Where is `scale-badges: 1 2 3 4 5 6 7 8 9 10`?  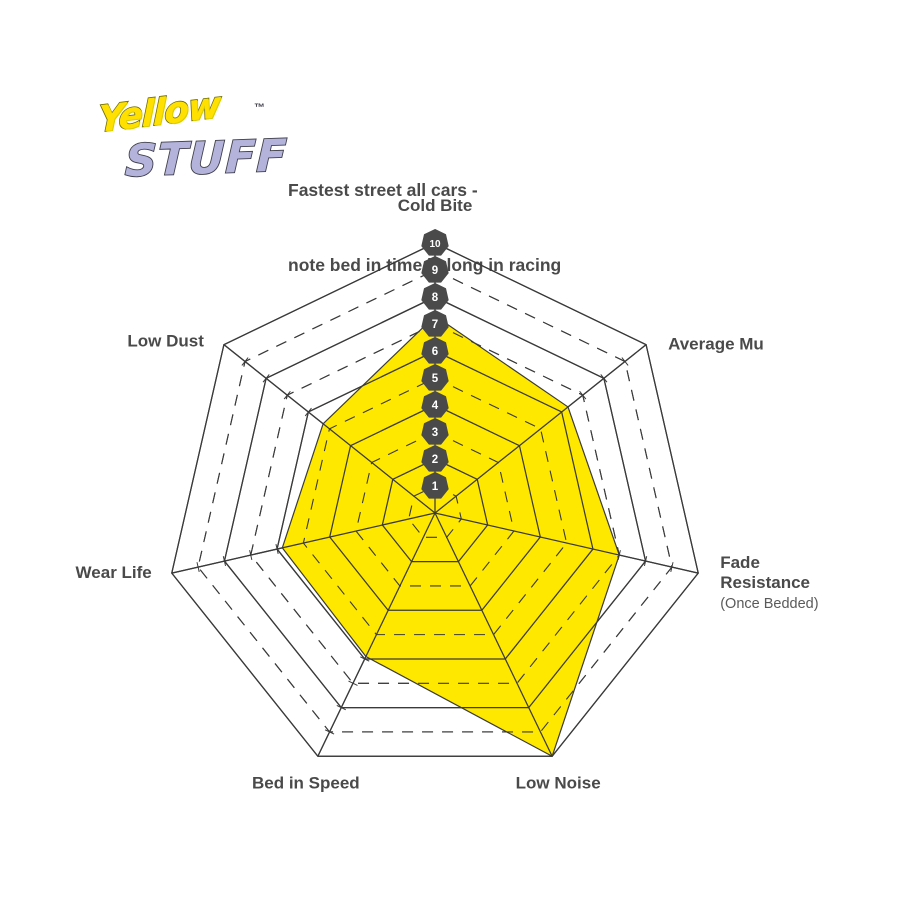 scale-badges: 1 2 3 4 5 6 7 8 9 10 is located at coordinates (435, 363).